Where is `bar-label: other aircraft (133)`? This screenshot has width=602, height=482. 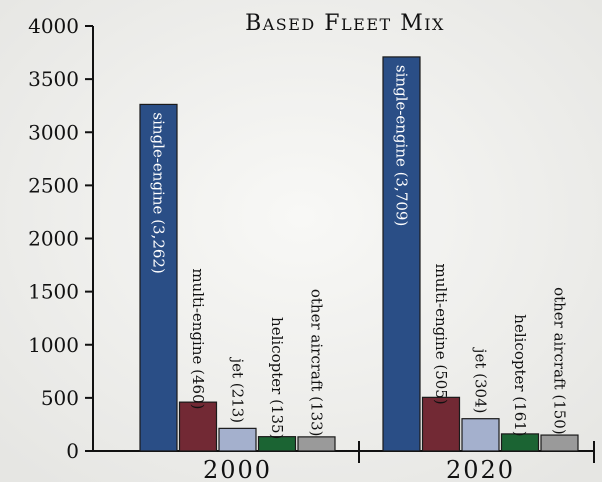 bar-label: other aircraft (133) is located at coordinates (317, 363).